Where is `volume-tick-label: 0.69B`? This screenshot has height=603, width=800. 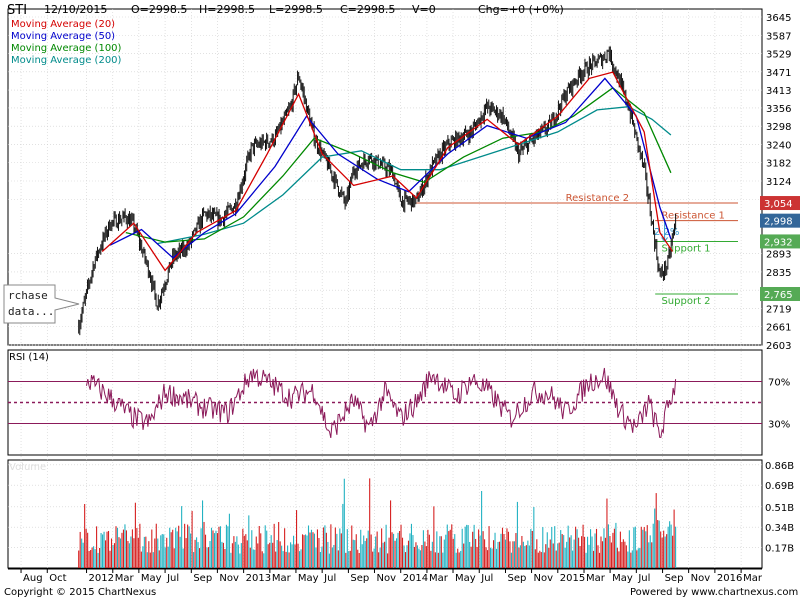 volume-tick-label: 0.69B is located at coordinates (779, 486).